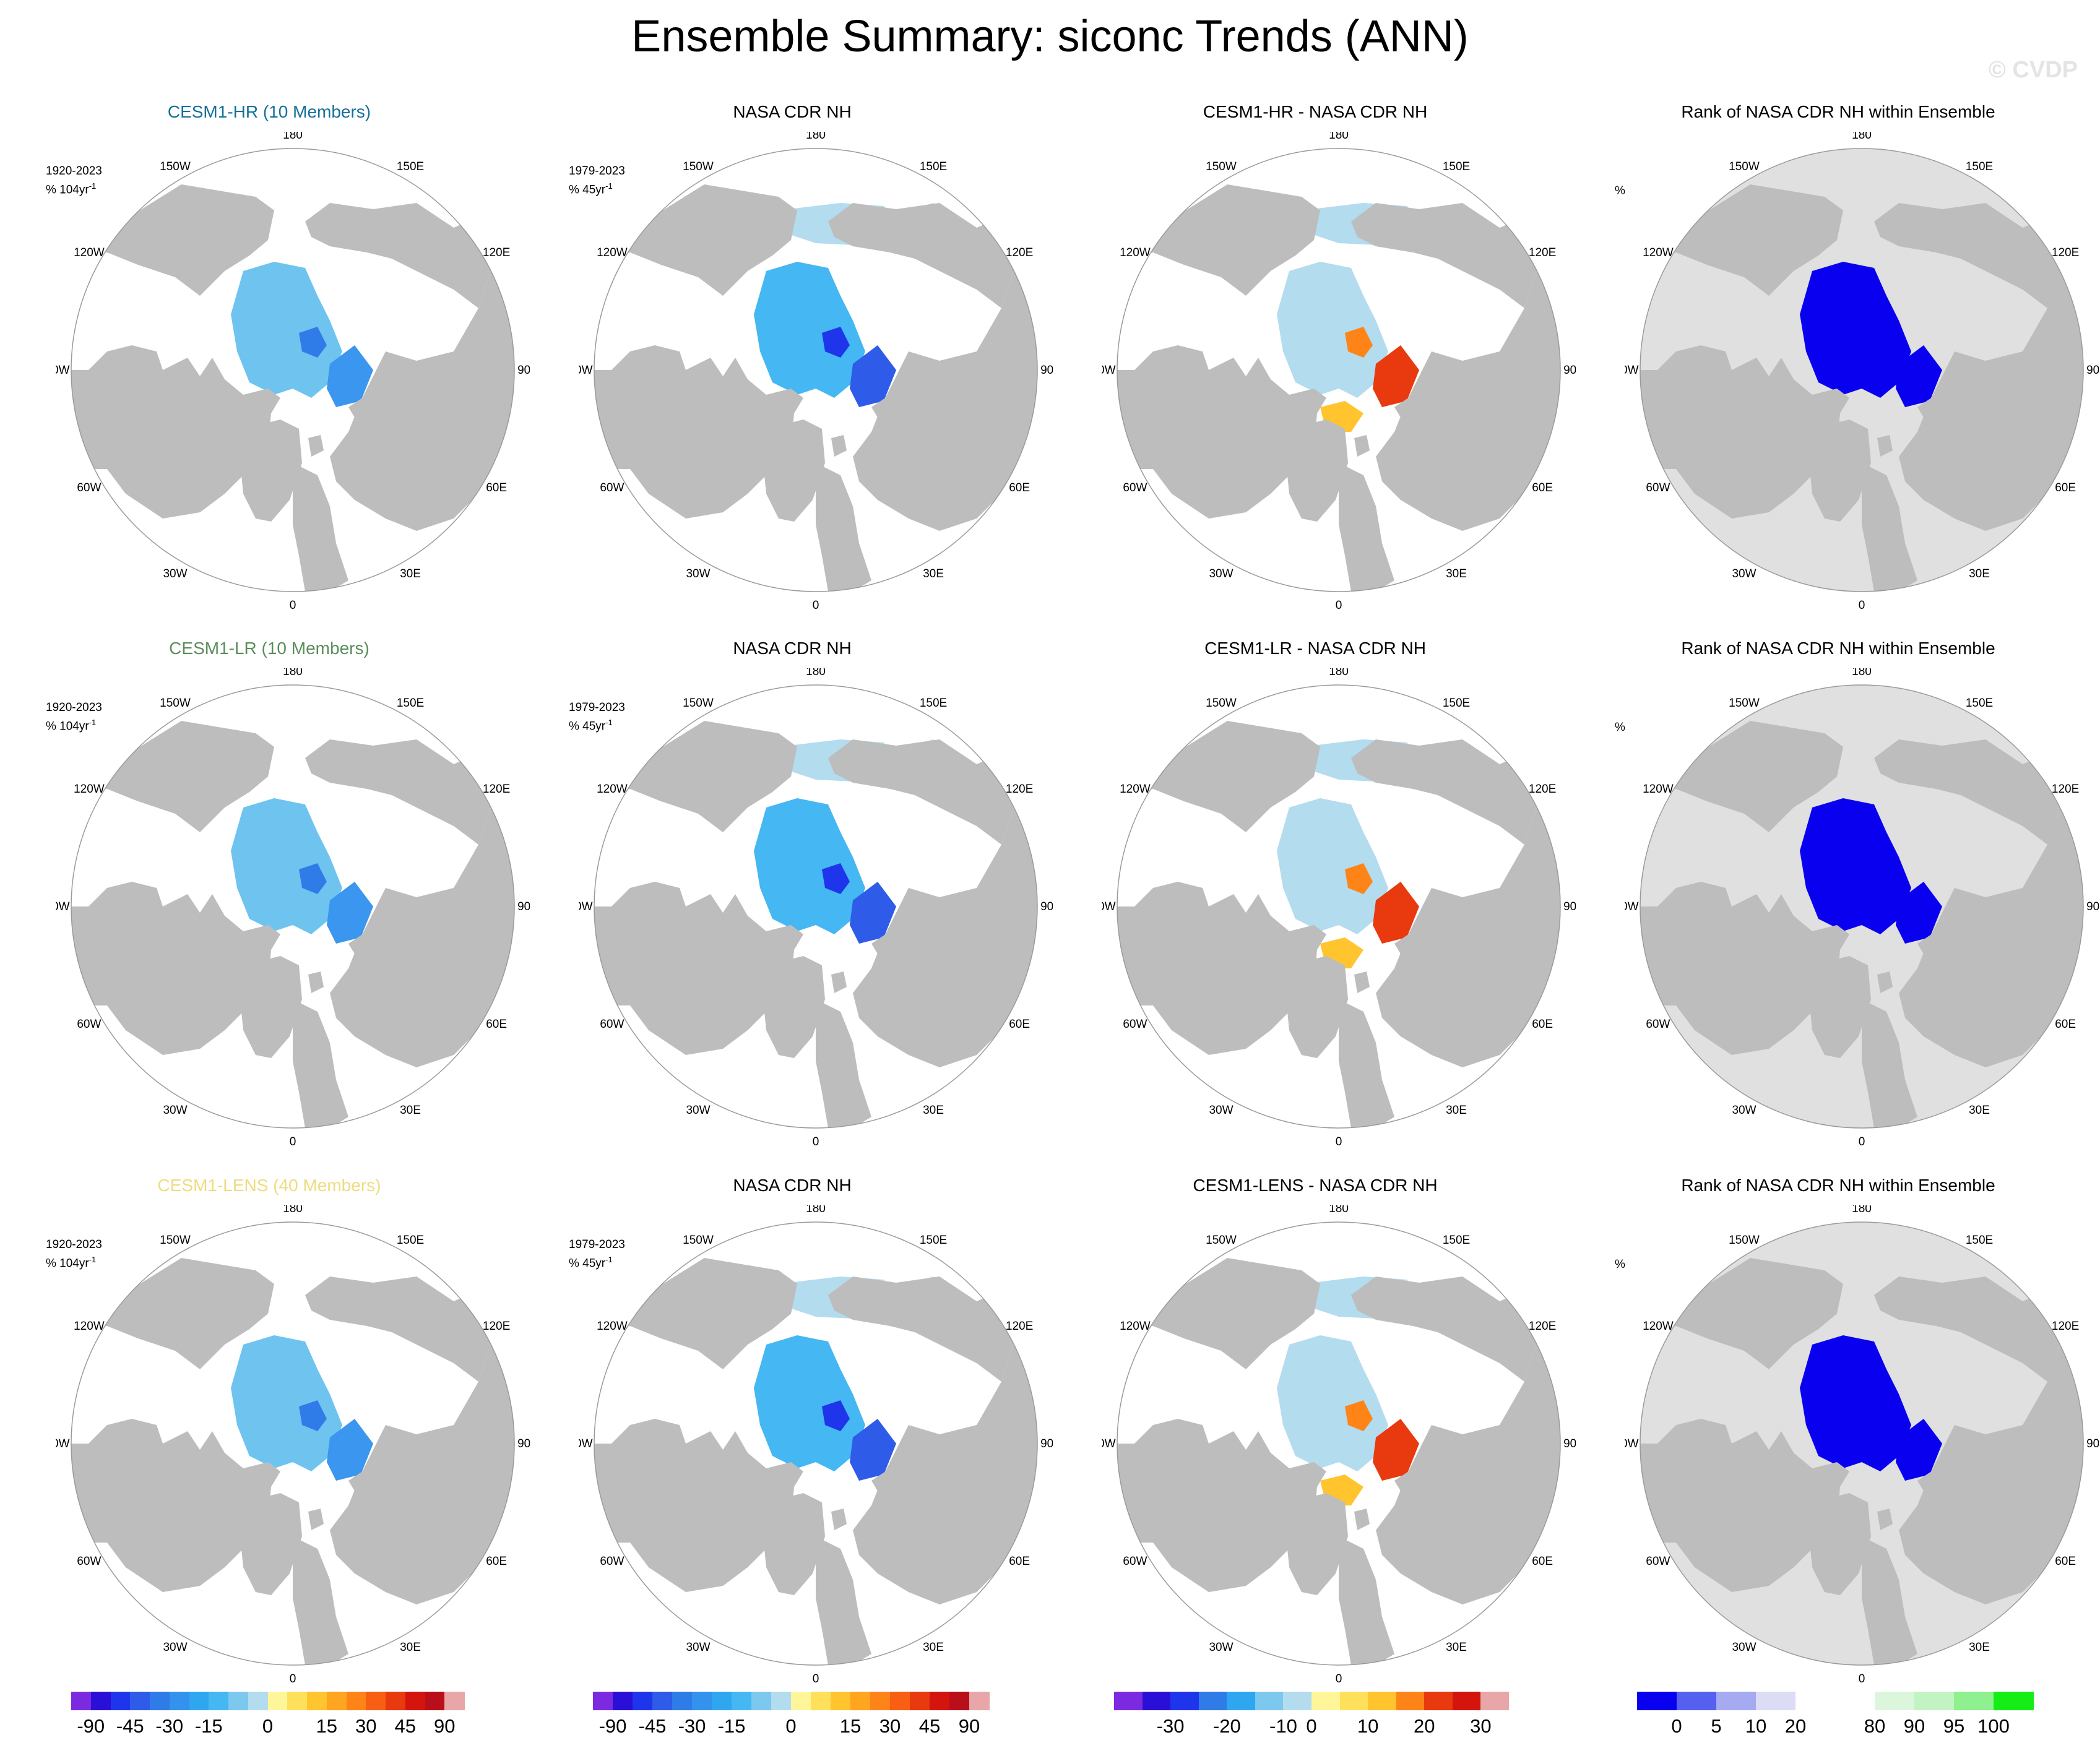 This screenshot has width=2100, height=1748. Describe the element at coordinates (1283, 1726) in the screenshot. I see `colorbar-tick-label: -10` at that location.